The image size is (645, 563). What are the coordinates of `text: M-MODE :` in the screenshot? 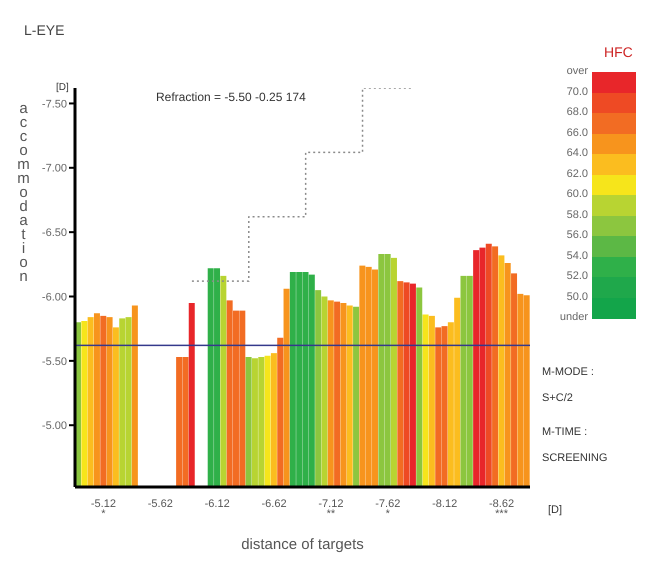 It's located at (568, 372).